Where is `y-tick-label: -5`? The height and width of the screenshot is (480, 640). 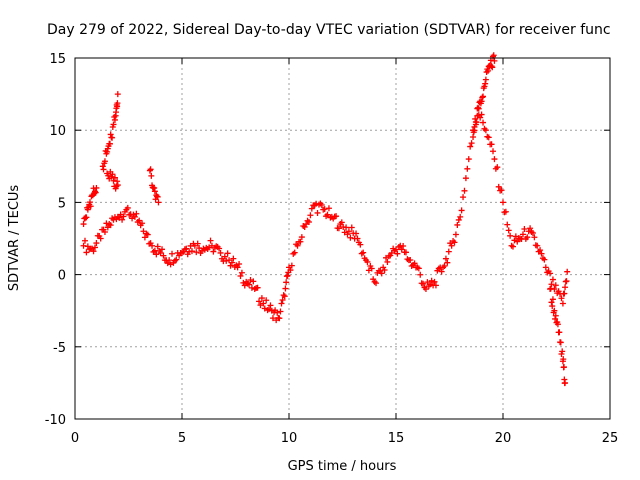
y-tick-label: -5 is located at coordinates (59, 348).